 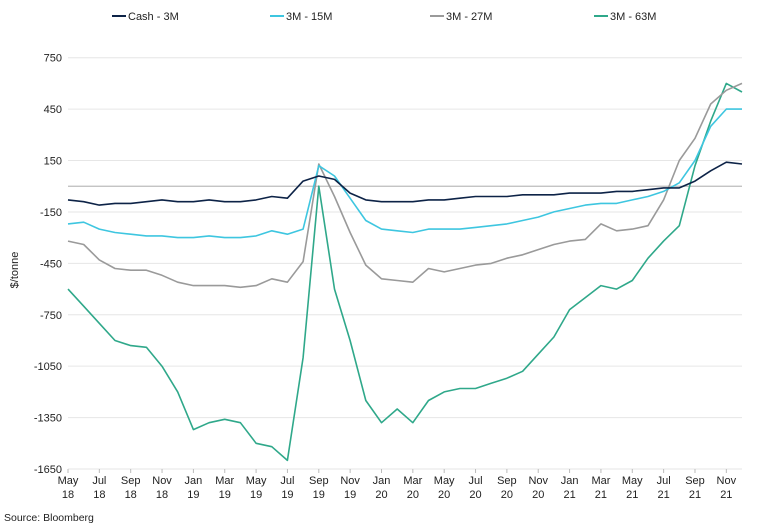 I want to click on x-tick-label: Nov 20, so click(x=538, y=488).